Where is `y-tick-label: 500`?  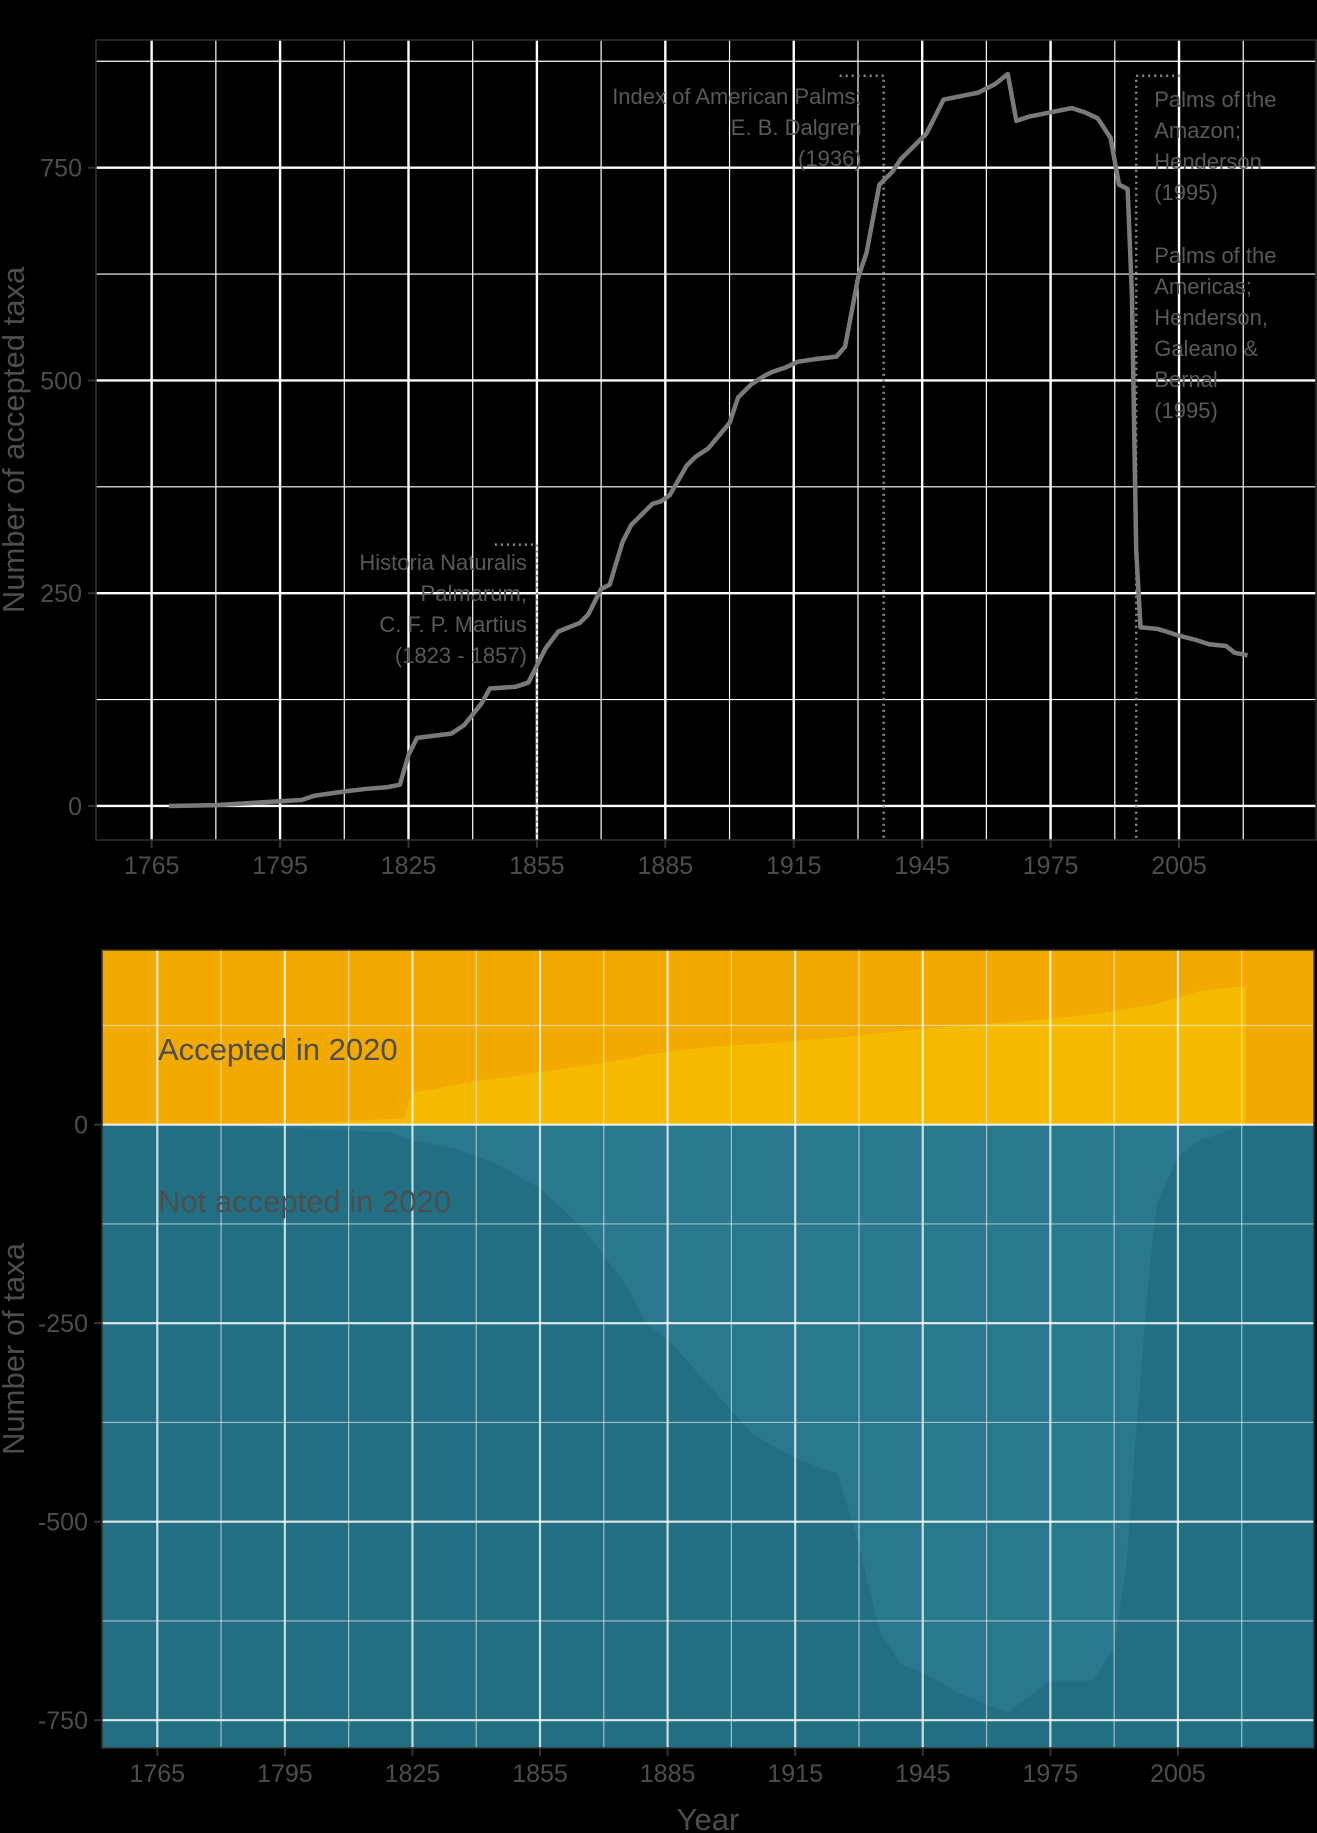 y-tick-label: 500 is located at coordinates (61, 381).